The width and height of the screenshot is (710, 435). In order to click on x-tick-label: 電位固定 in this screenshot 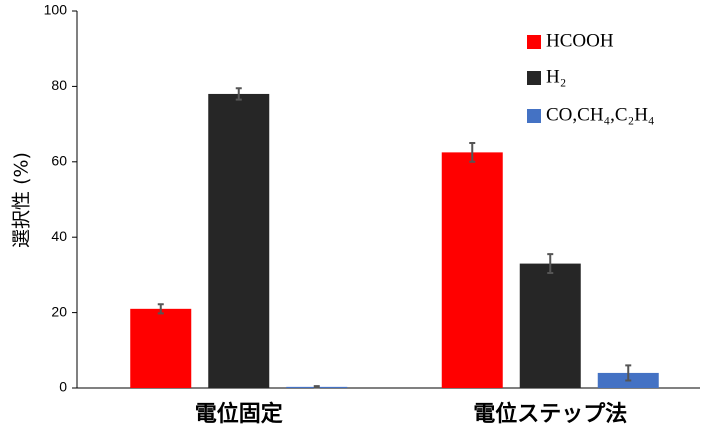, I will do `click(239, 414)`.